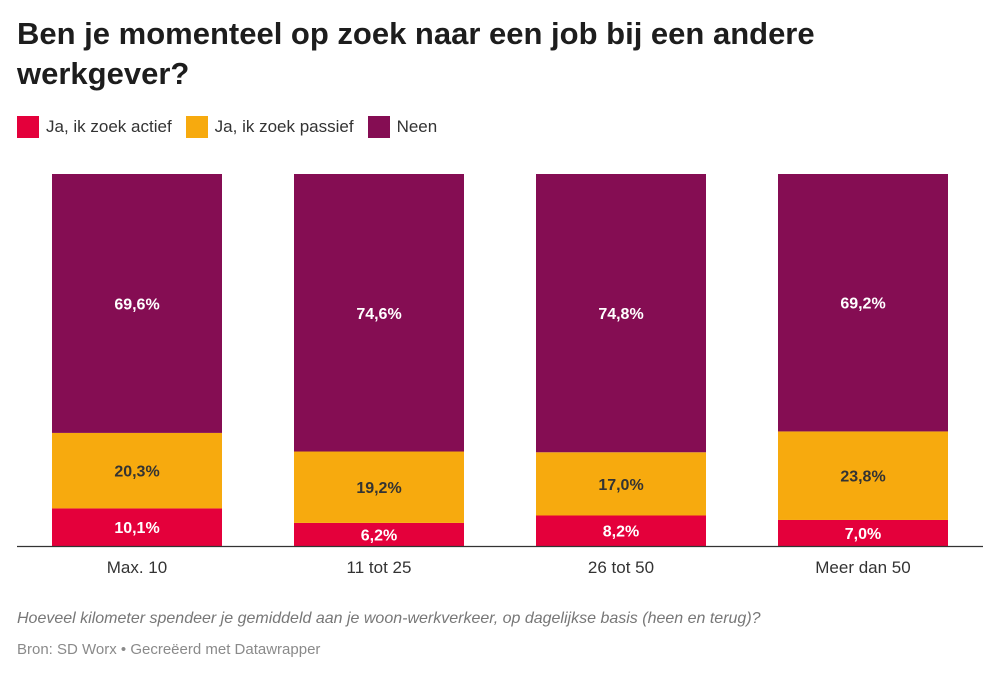 This screenshot has height=677, width=1000. I want to click on legend-item-actief: Ja, ik zoek actief, so click(94, 127).